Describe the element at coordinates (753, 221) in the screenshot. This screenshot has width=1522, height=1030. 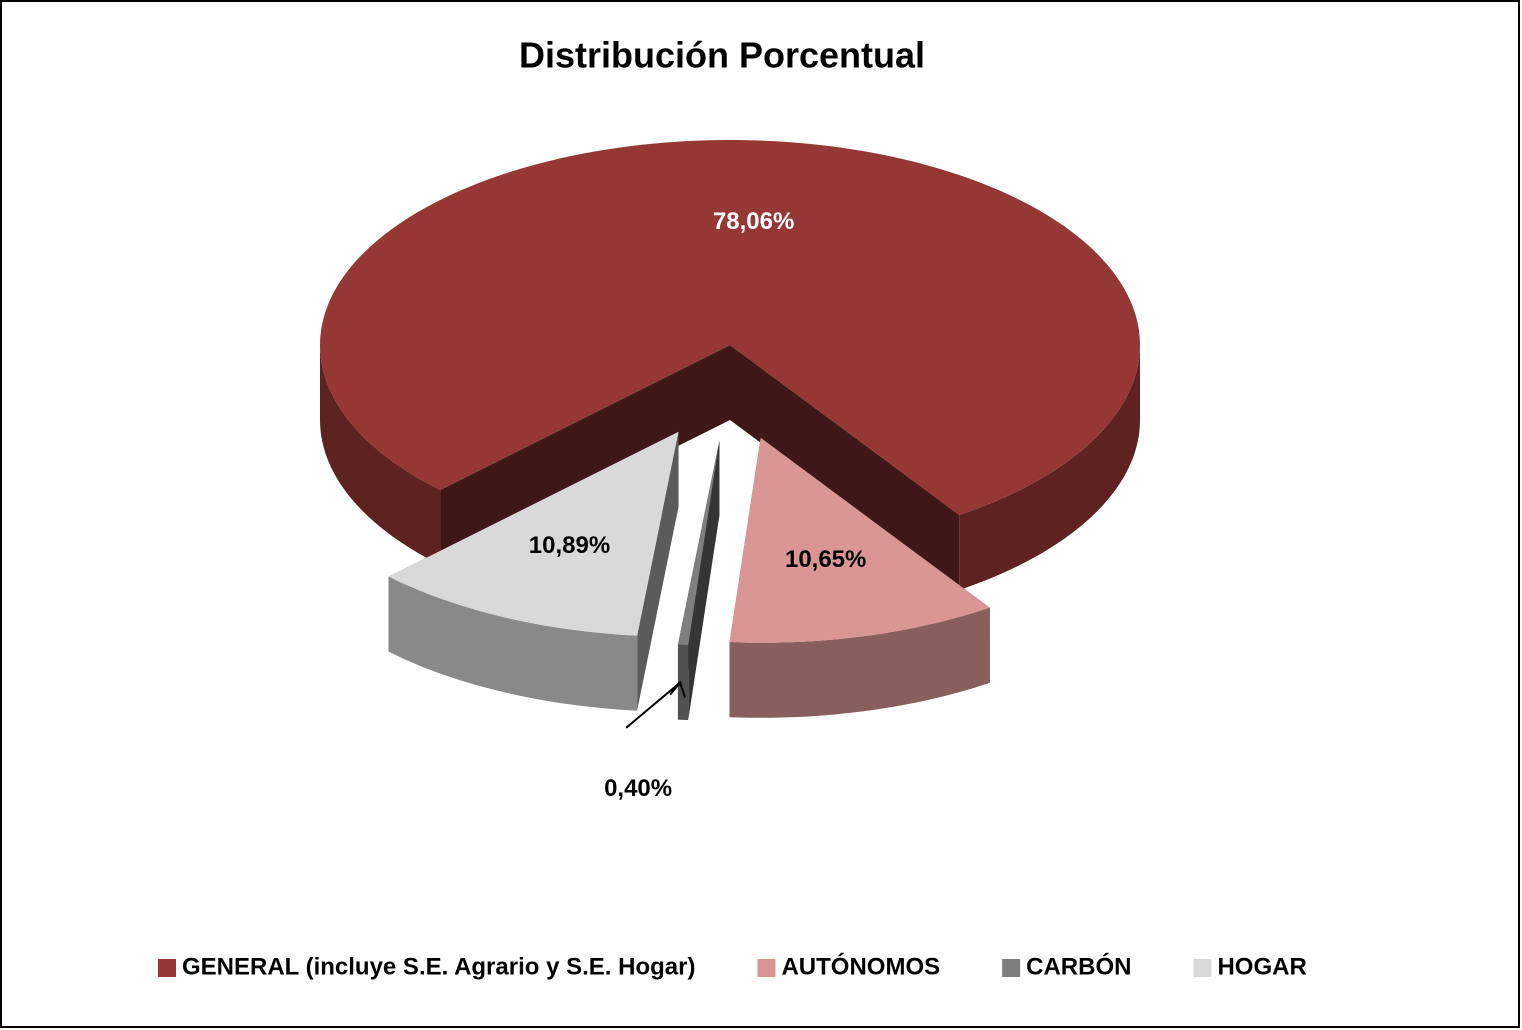
I see `data-label: 78,06%` at that location.